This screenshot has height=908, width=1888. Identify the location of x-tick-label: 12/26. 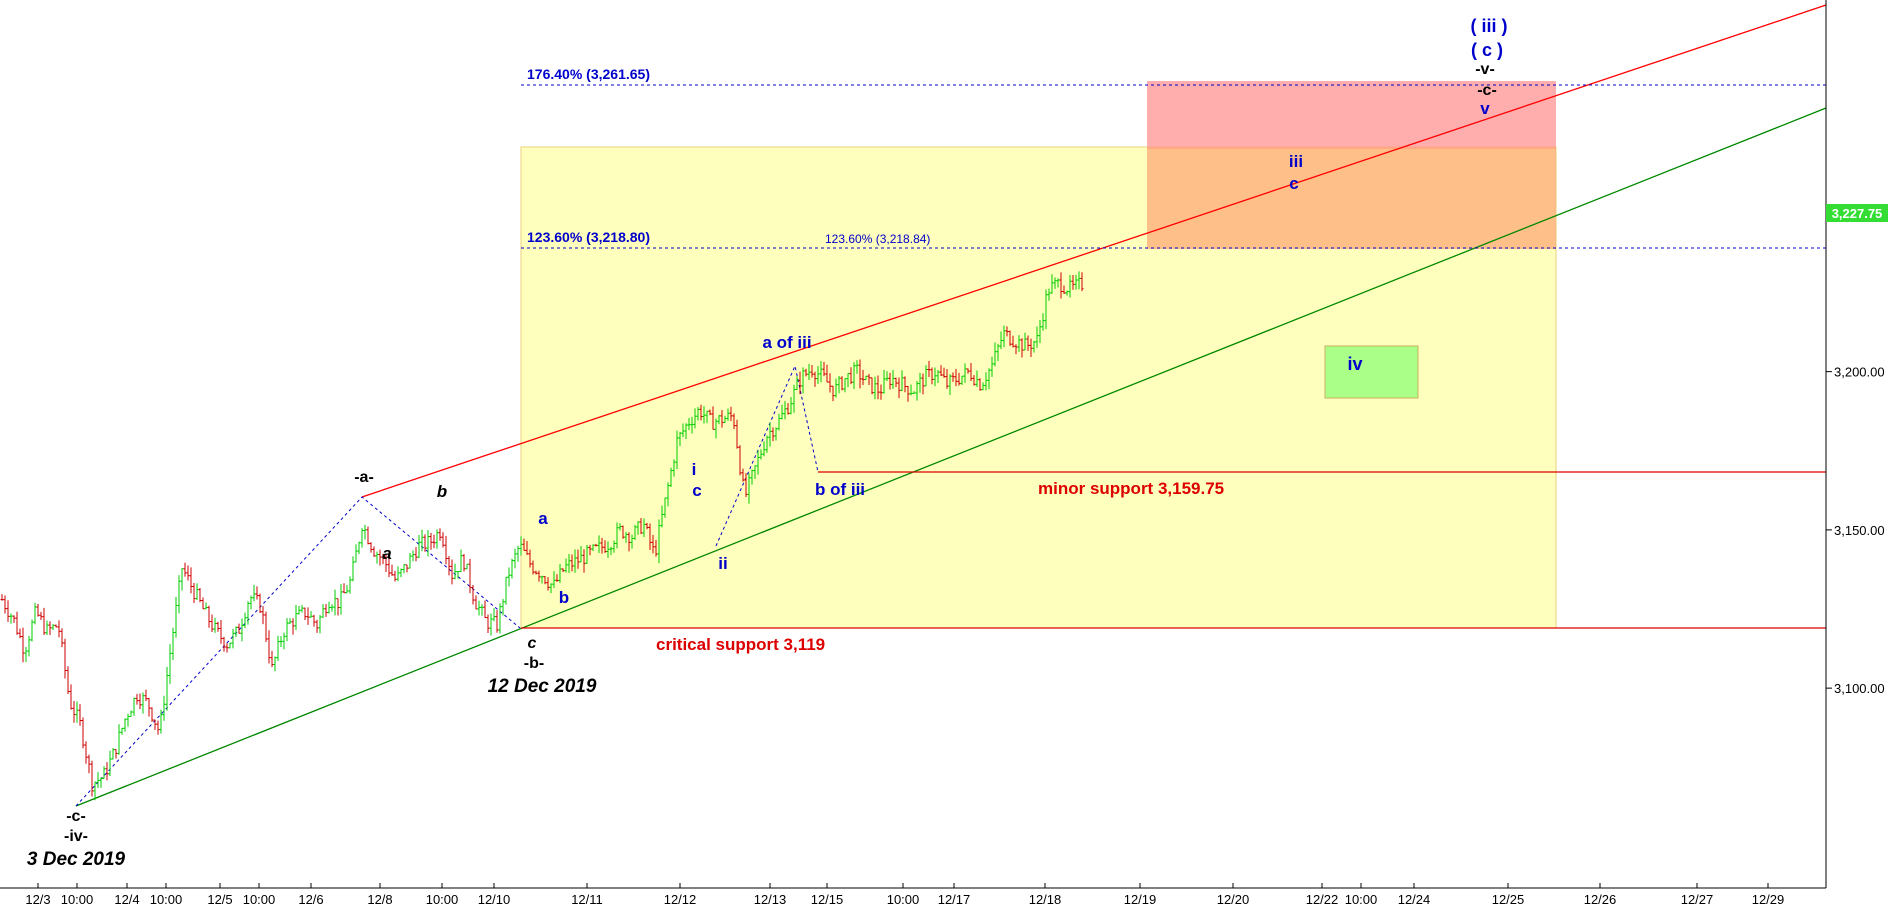
(1600, 899).